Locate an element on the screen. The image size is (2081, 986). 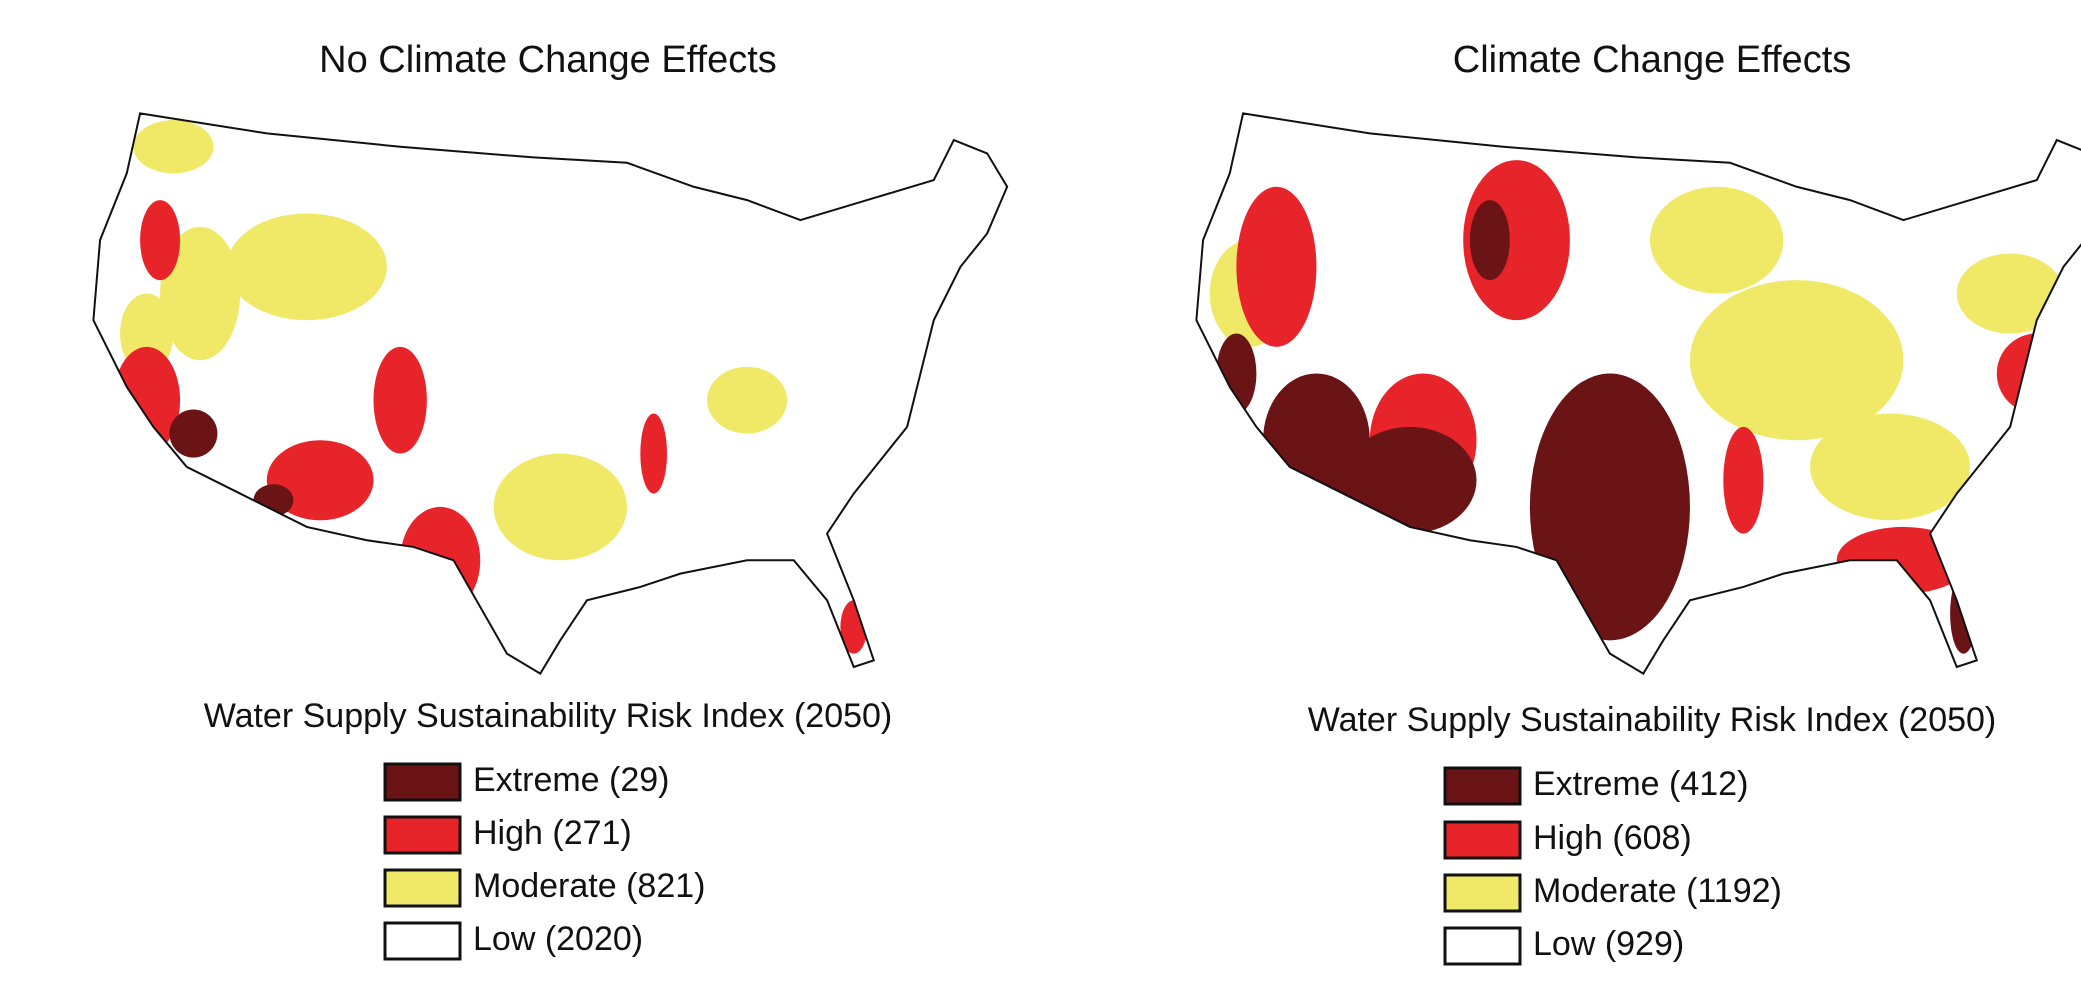
legend-label: Extreme (29) is located at coordinates (571, 780).